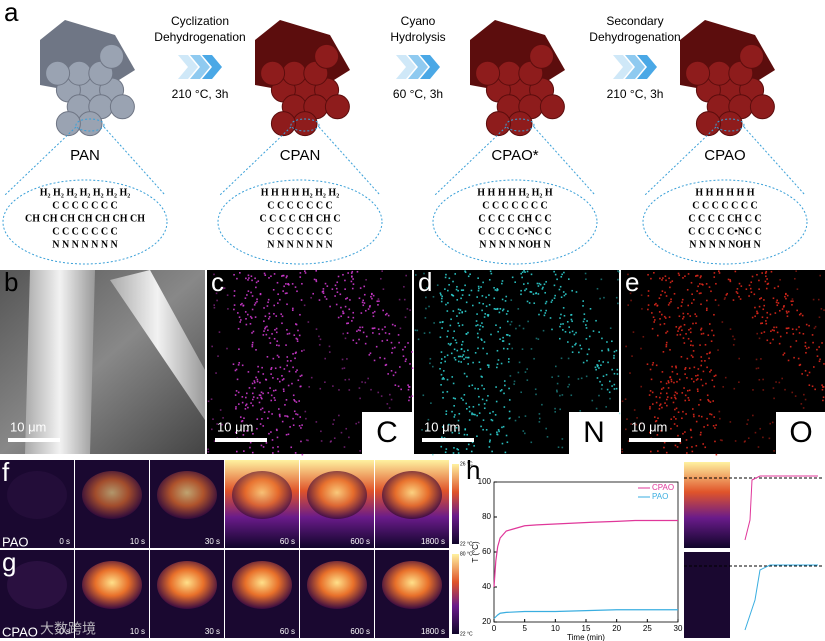 The image size is (825, 641). I want to click on step-label: Cyclization, so click(200, 21).